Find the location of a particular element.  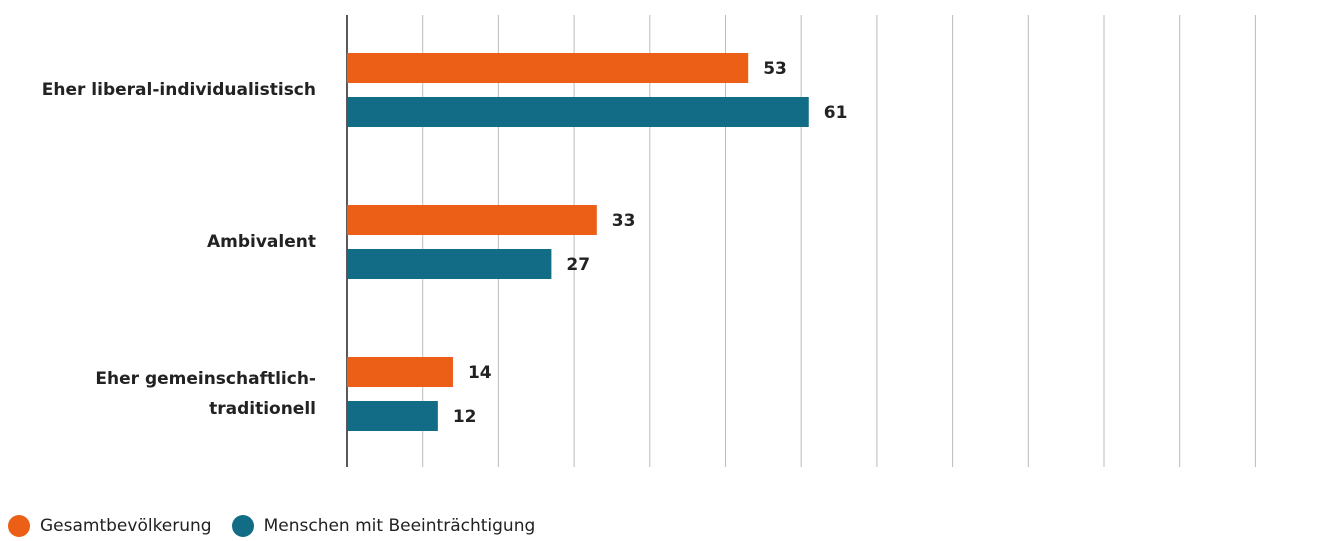

legend-item: Gesamtbevölkerung is located at coordinates (110, 526).